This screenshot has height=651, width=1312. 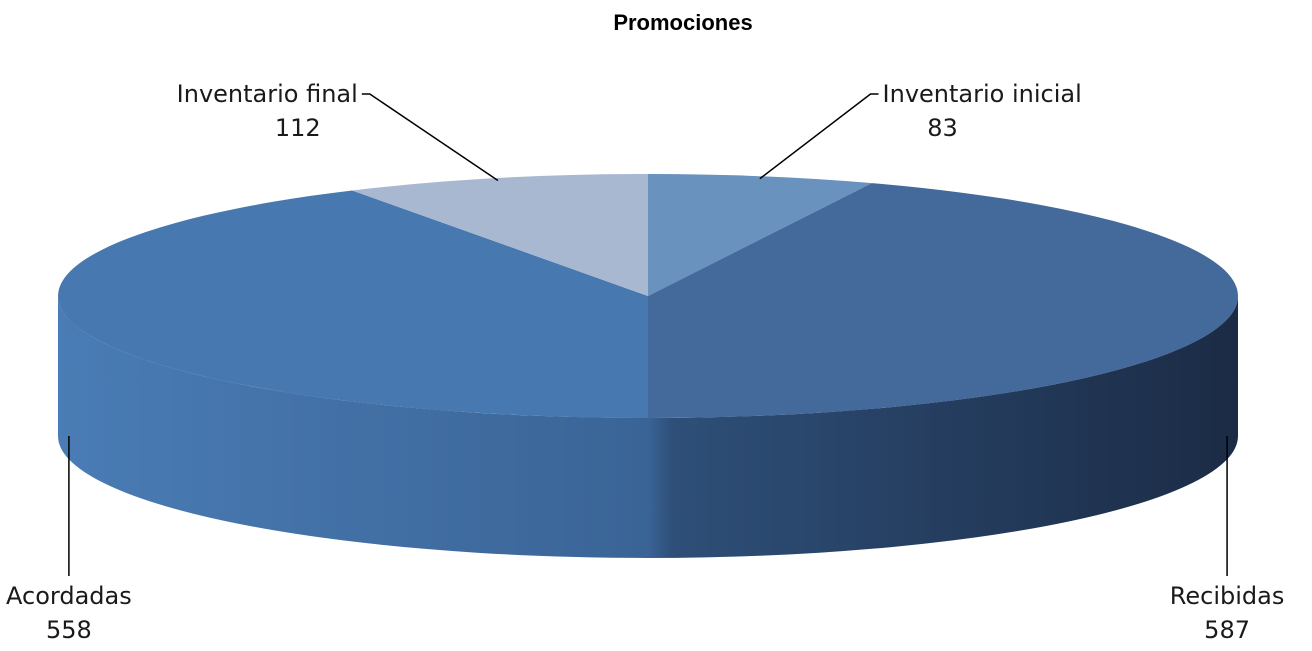 I want to click on slice-label-acordadas: Acordadas, so click(x=69, y=596).